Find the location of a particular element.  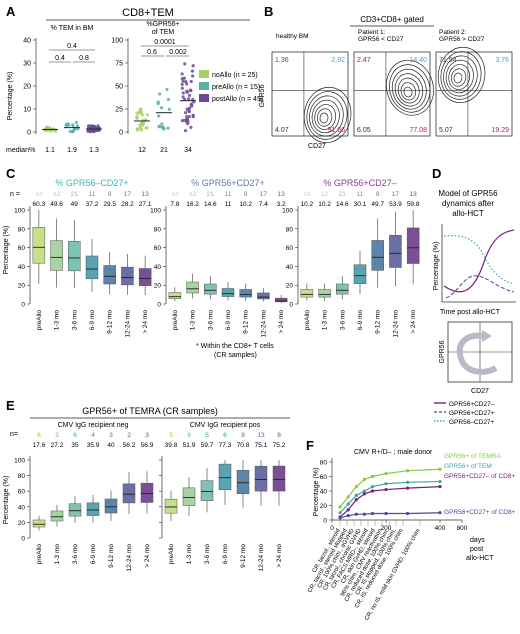

xtick-label: 200 is located at coordinates (386, 528).